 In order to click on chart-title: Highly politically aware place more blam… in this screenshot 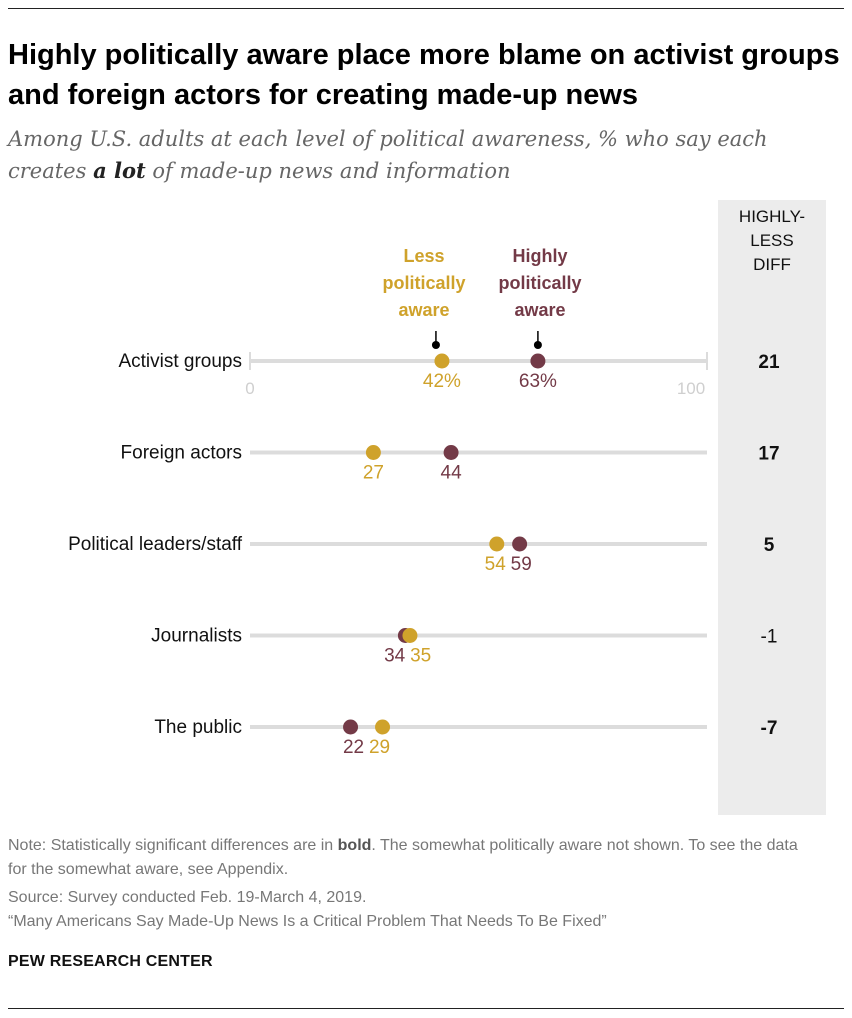, I will do `click(424, 75)`.